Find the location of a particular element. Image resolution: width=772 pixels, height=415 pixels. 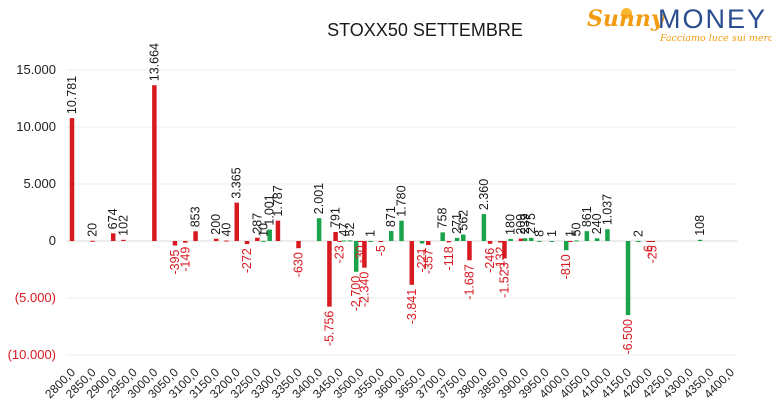

sun-icon is located at coordinates (626, 13).